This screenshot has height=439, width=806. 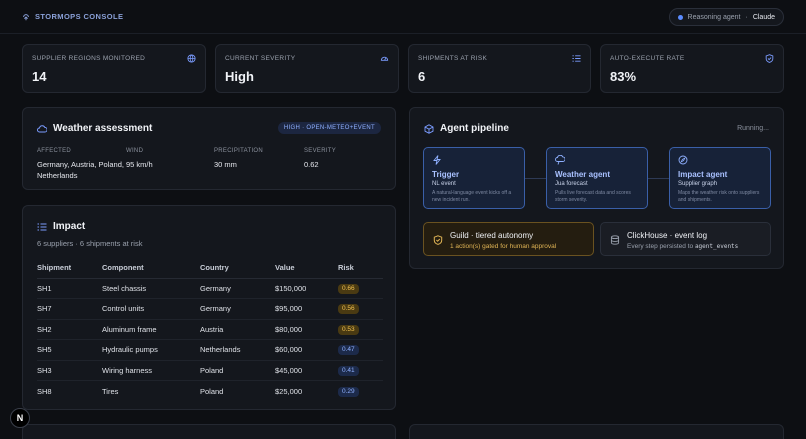 What do you see at coordinates (61, 226) in the screenshot?
I see `impact-title: Impact` at bounding box center [61, 226].